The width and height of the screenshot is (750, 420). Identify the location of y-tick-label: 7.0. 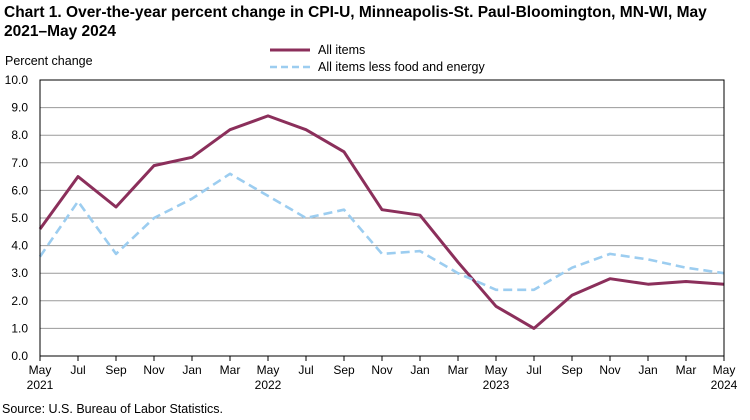
(19, 163).